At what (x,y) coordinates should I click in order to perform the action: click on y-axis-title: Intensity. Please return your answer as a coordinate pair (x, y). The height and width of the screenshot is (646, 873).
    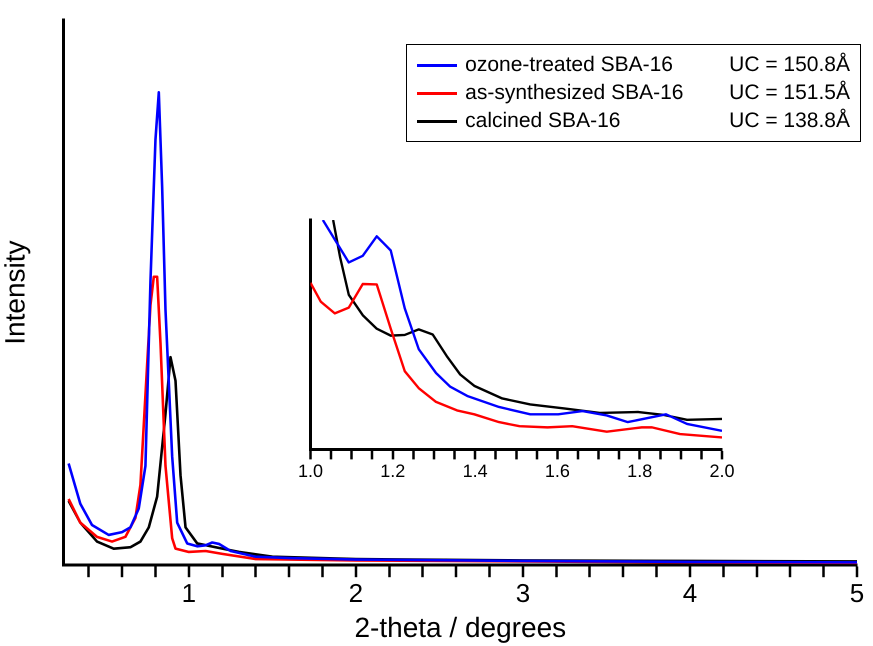
    Looking at the image, I should click on (15, 292).